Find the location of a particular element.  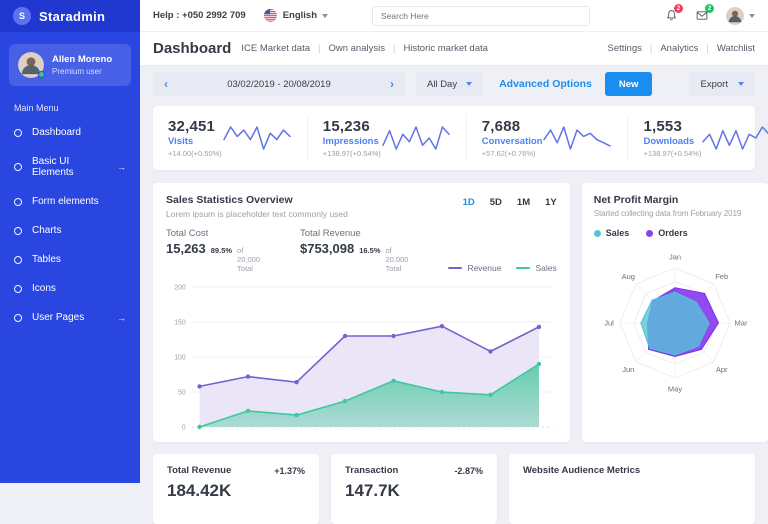

link-settings: Settings is located at coordinates (624, 48).